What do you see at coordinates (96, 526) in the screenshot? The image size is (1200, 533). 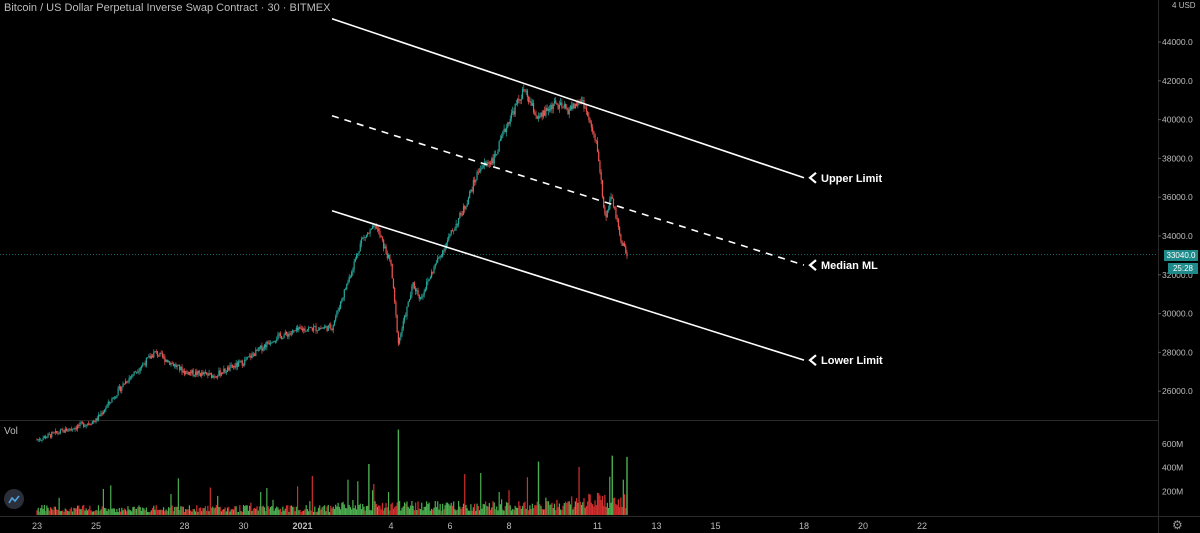 I see `time-tick-label: 25` at bounding box center [96, 526].